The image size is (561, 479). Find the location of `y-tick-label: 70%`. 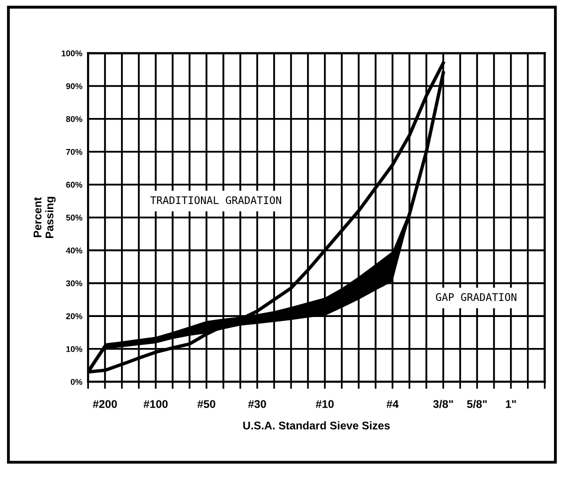

y-tick-label: 70% is located at coordinates (74, 151).